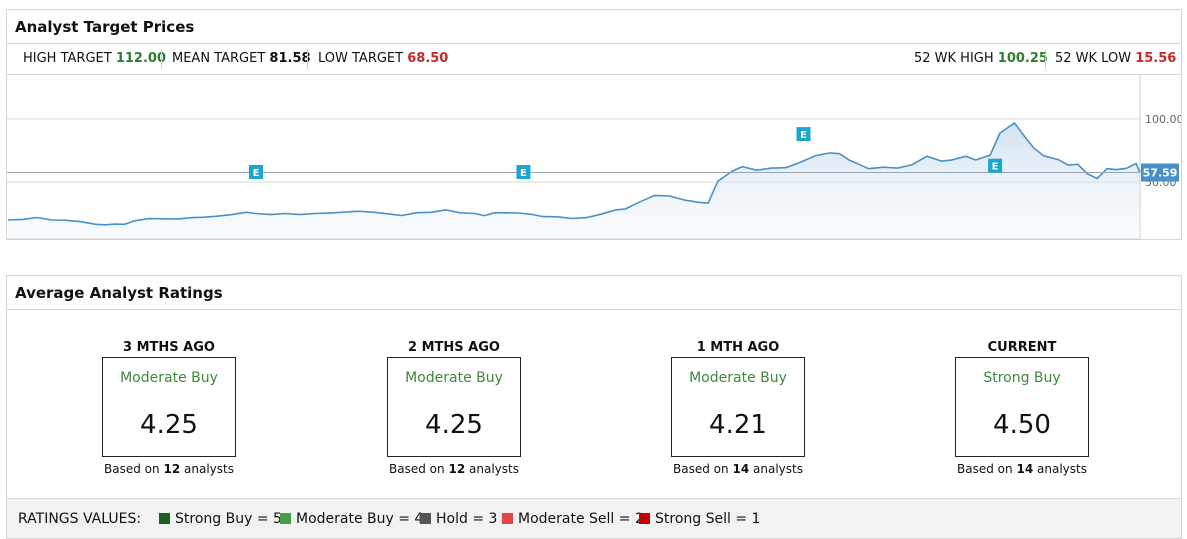  I want to click on low-target-label: LOW TARGET, so click(361, 58).